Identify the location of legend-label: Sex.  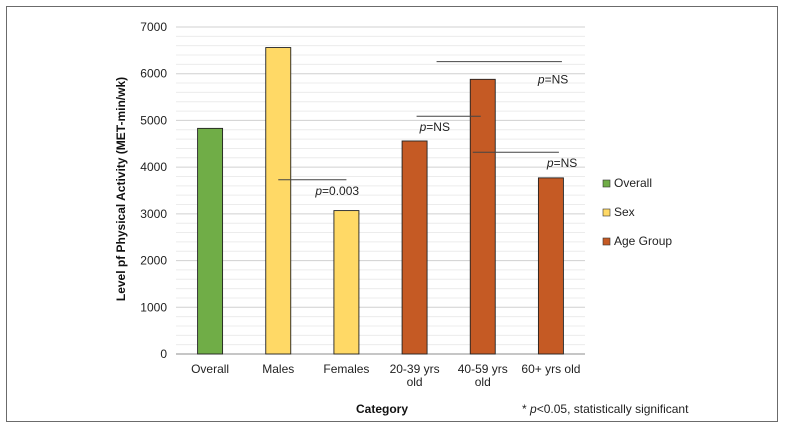
(624, 212).